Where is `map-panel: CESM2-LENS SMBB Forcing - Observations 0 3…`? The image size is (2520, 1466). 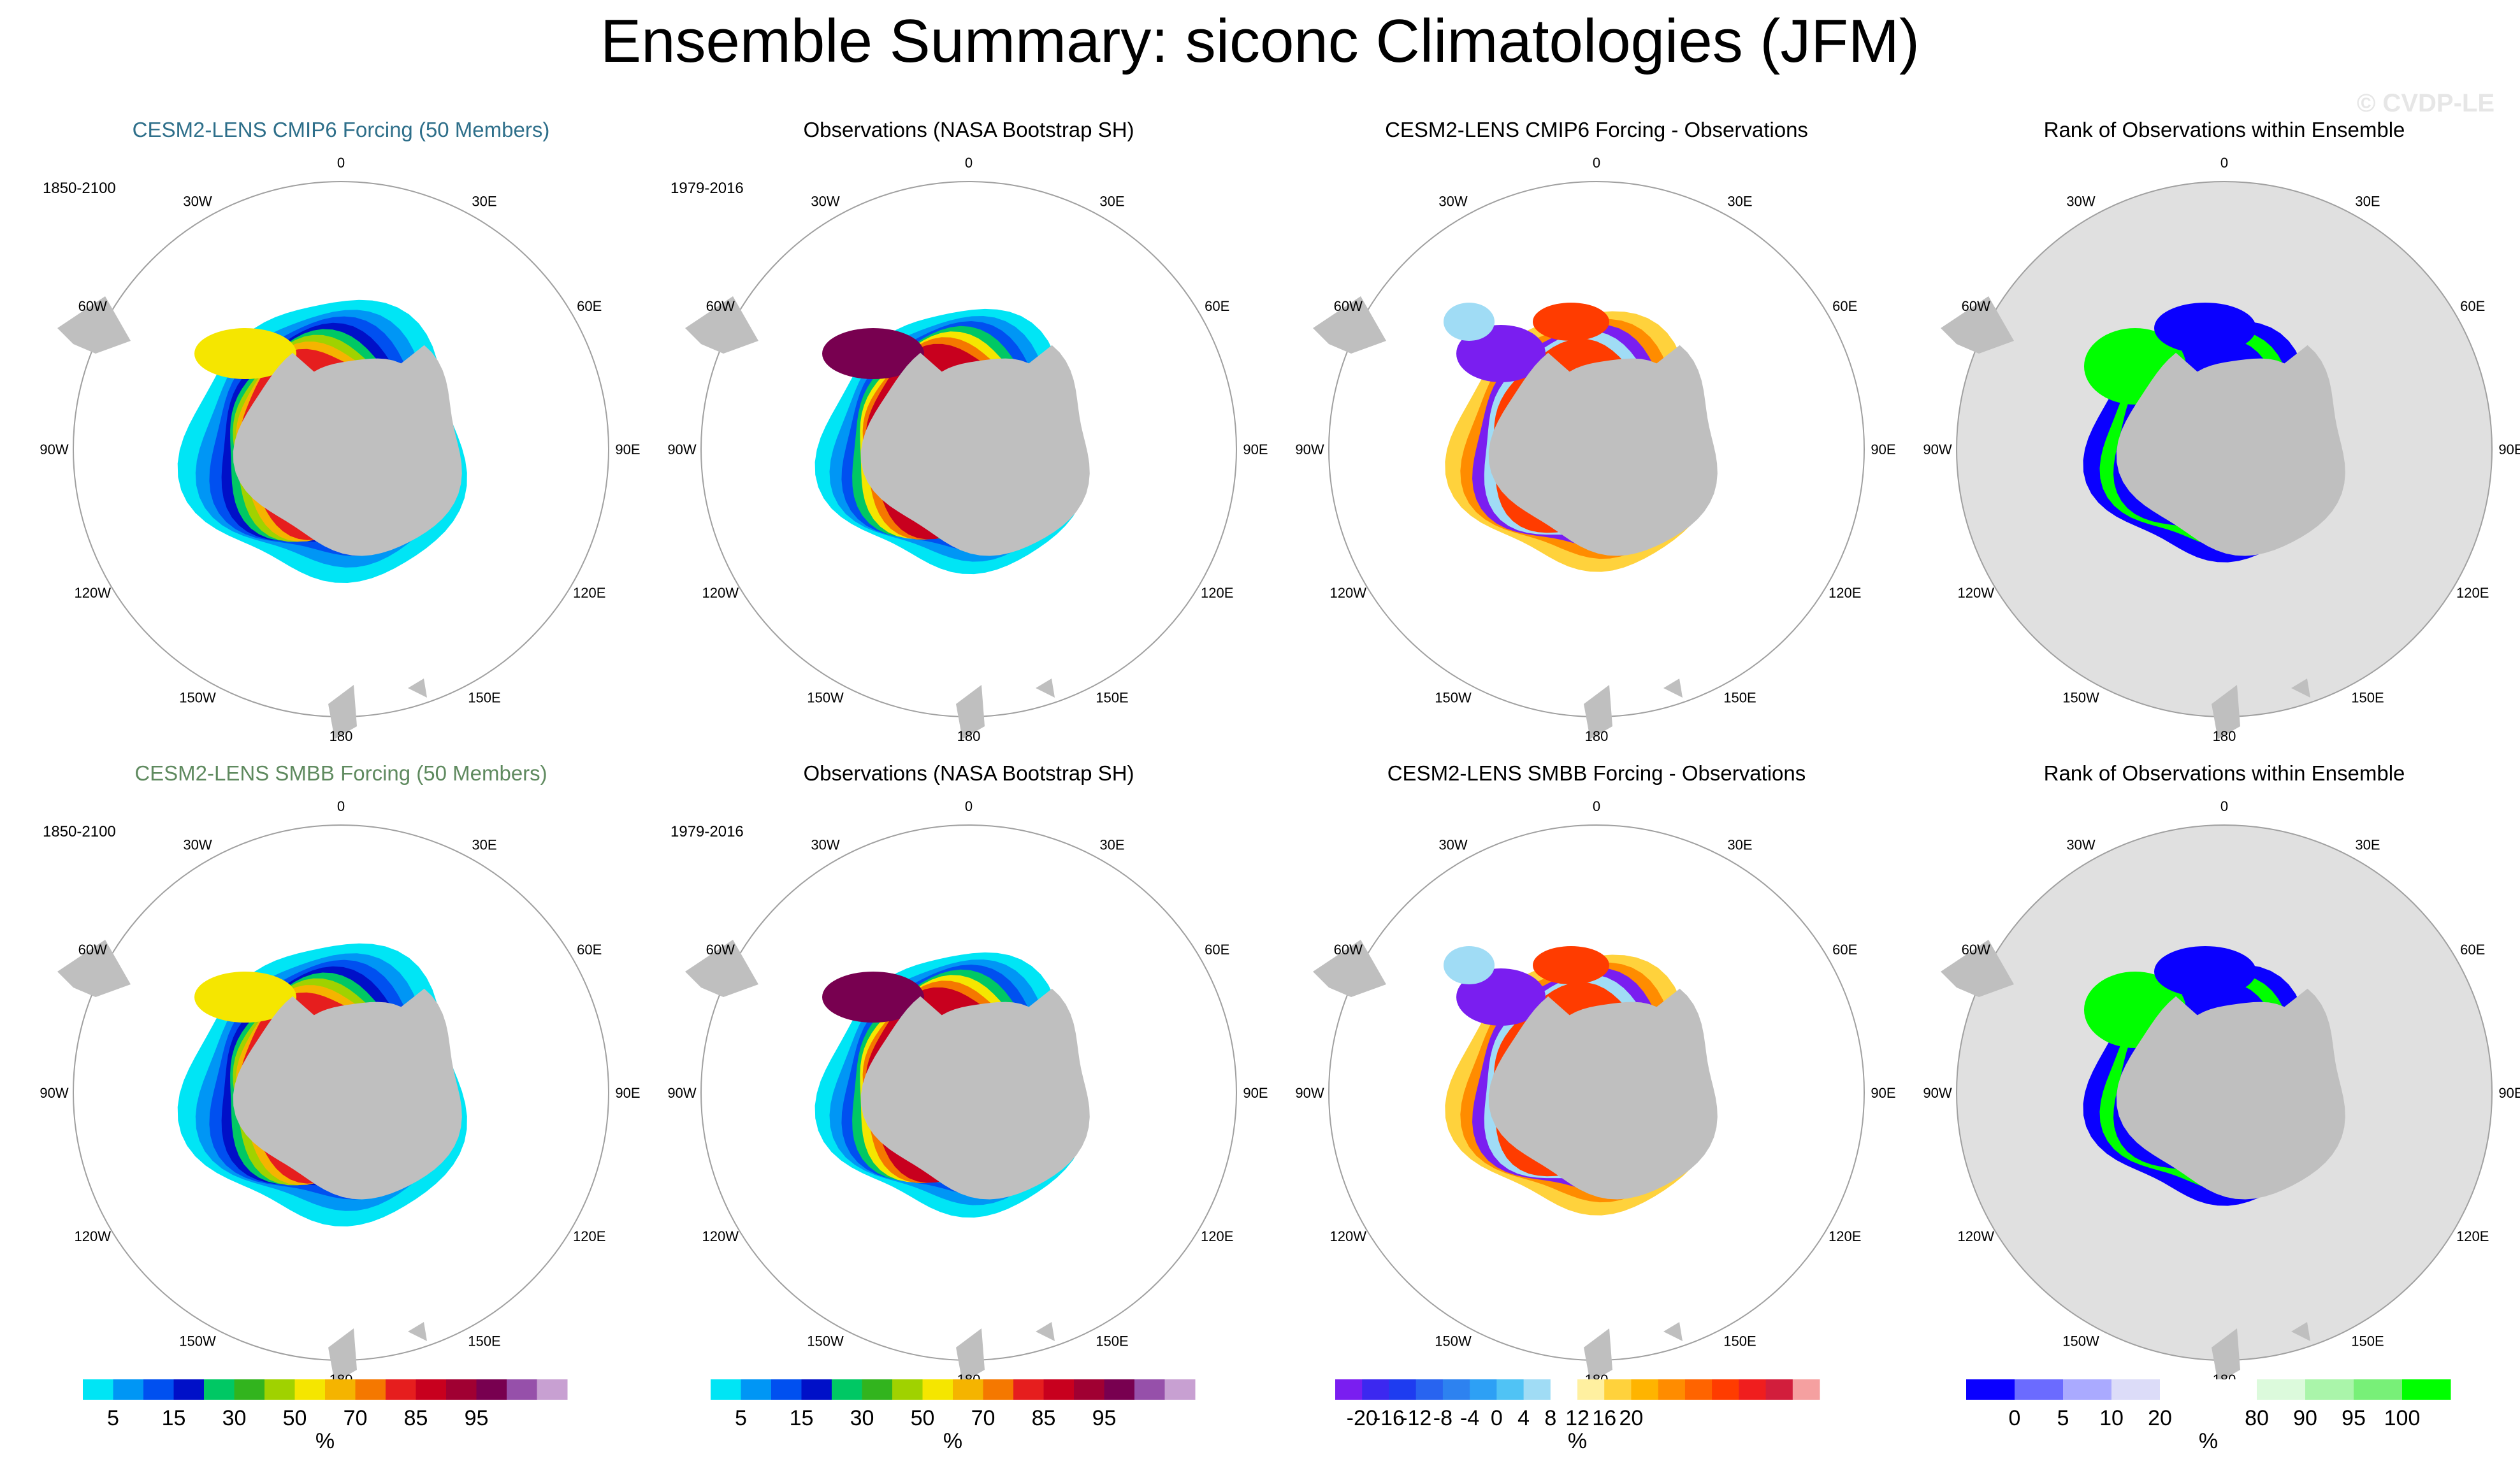 map-panel: CESM2-LENS SMBB Forcing - Observations 0 3… is located at coordinates (1596, 1083).